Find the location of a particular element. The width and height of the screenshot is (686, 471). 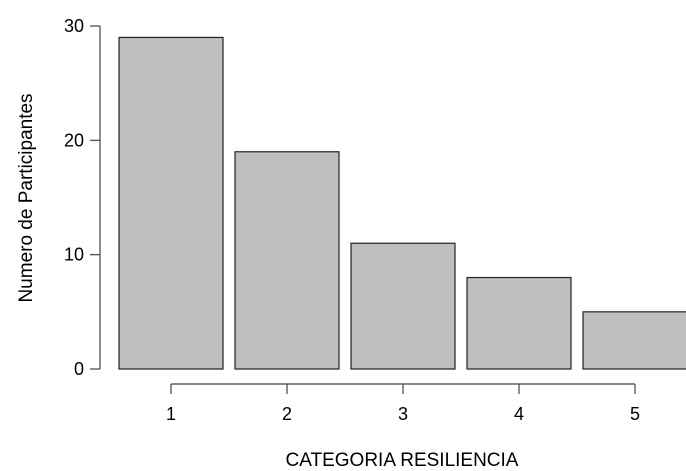

y-tick-label: 10 is located at coordinates (74, 255).